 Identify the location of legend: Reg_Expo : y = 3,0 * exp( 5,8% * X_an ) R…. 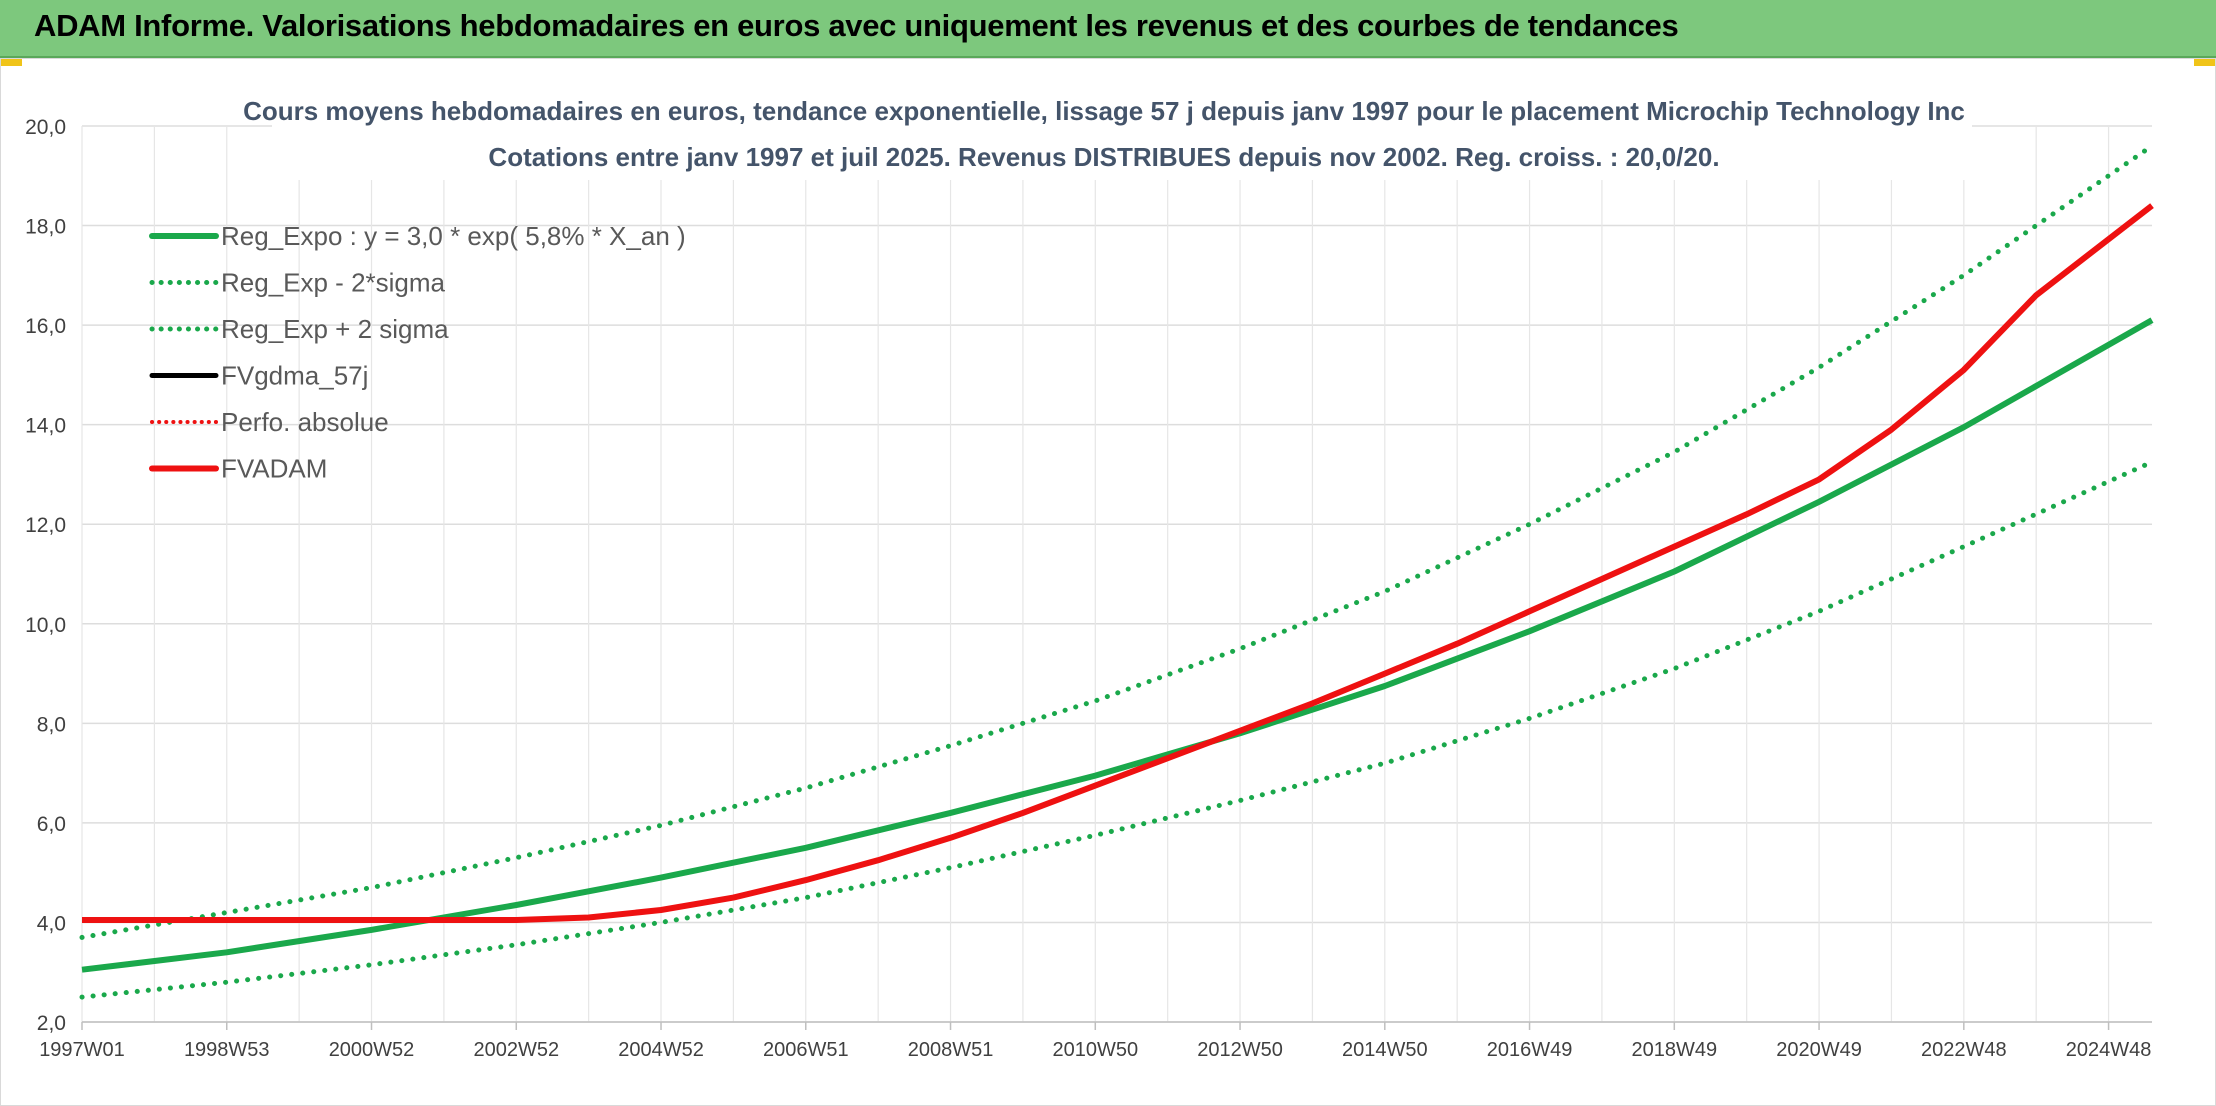
(417, 352).